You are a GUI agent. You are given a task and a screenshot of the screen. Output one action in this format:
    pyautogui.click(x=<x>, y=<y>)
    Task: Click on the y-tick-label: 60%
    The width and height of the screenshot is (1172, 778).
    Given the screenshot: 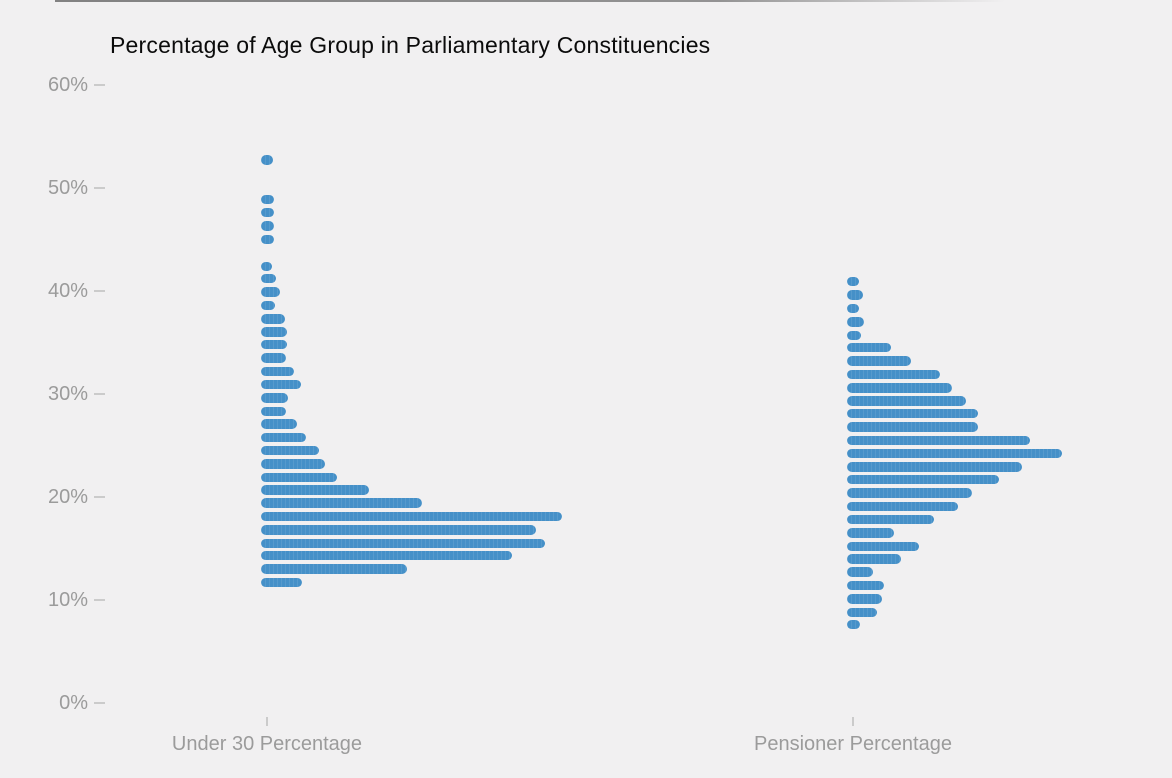 What is the action you would take?
    pyautogui.click(x=67, y=85)
    